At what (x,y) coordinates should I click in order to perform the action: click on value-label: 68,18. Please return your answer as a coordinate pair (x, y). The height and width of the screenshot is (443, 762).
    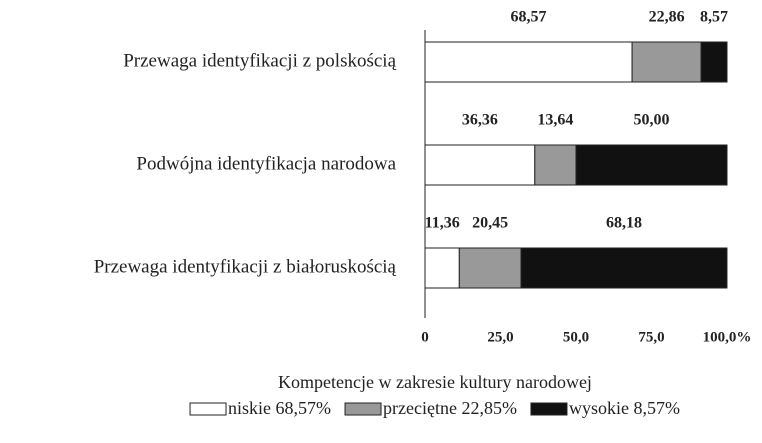
    Looking at the image, I should click on (624, 223).